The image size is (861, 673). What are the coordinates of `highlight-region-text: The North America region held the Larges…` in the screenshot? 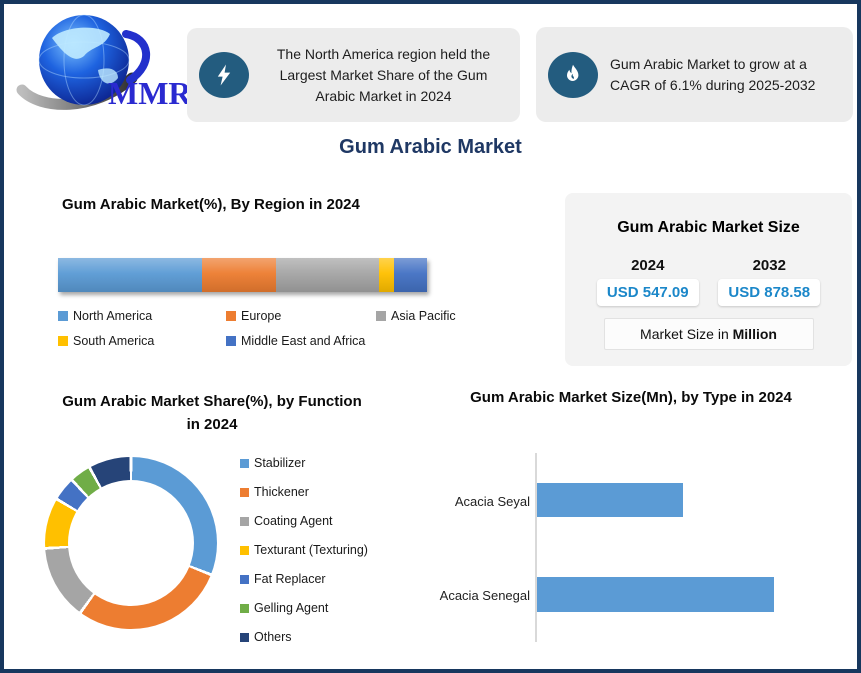 It's located at (383, 74).